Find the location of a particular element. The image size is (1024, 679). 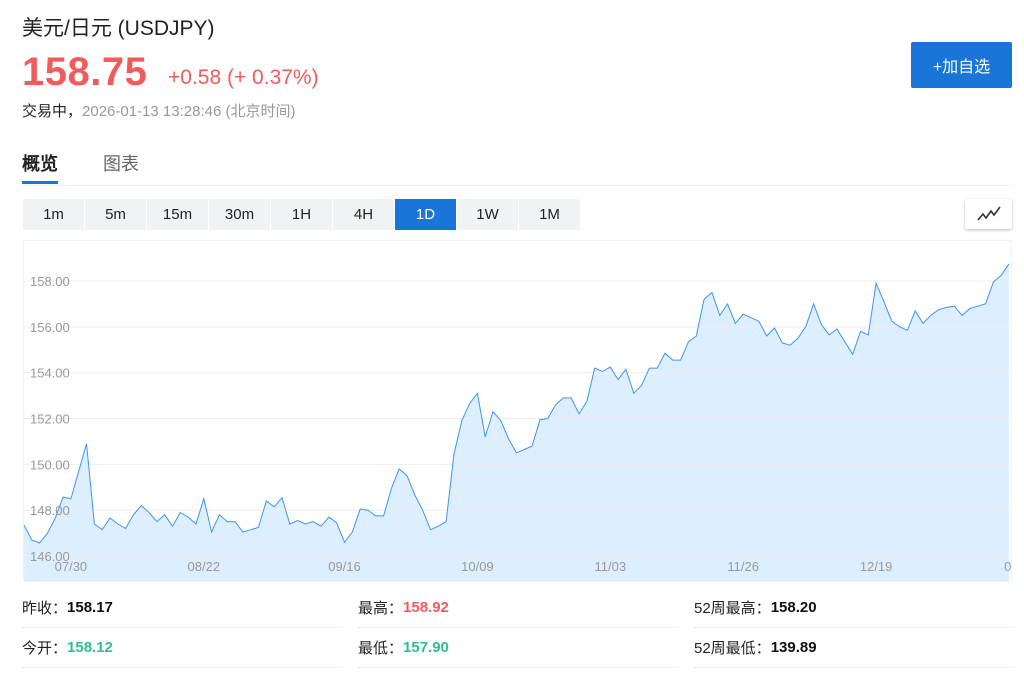

x-tick-label: 09/16 is located at coordinates (344, 566).